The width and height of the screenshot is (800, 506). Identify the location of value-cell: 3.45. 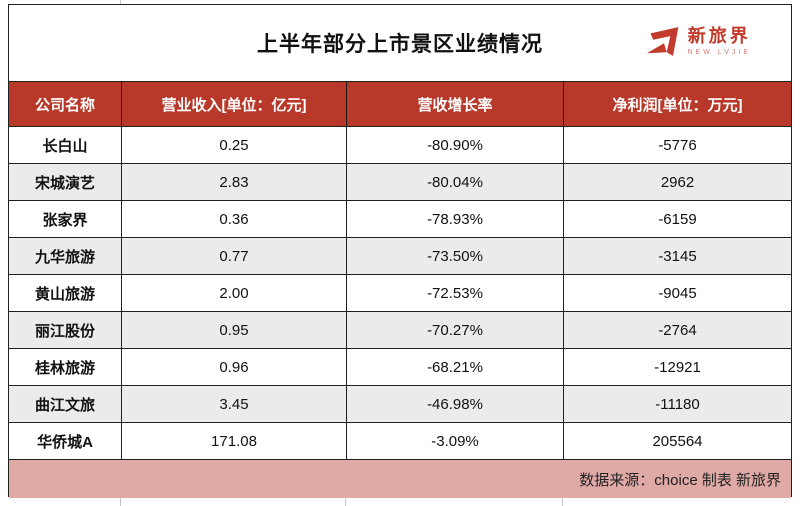
(233, 404).